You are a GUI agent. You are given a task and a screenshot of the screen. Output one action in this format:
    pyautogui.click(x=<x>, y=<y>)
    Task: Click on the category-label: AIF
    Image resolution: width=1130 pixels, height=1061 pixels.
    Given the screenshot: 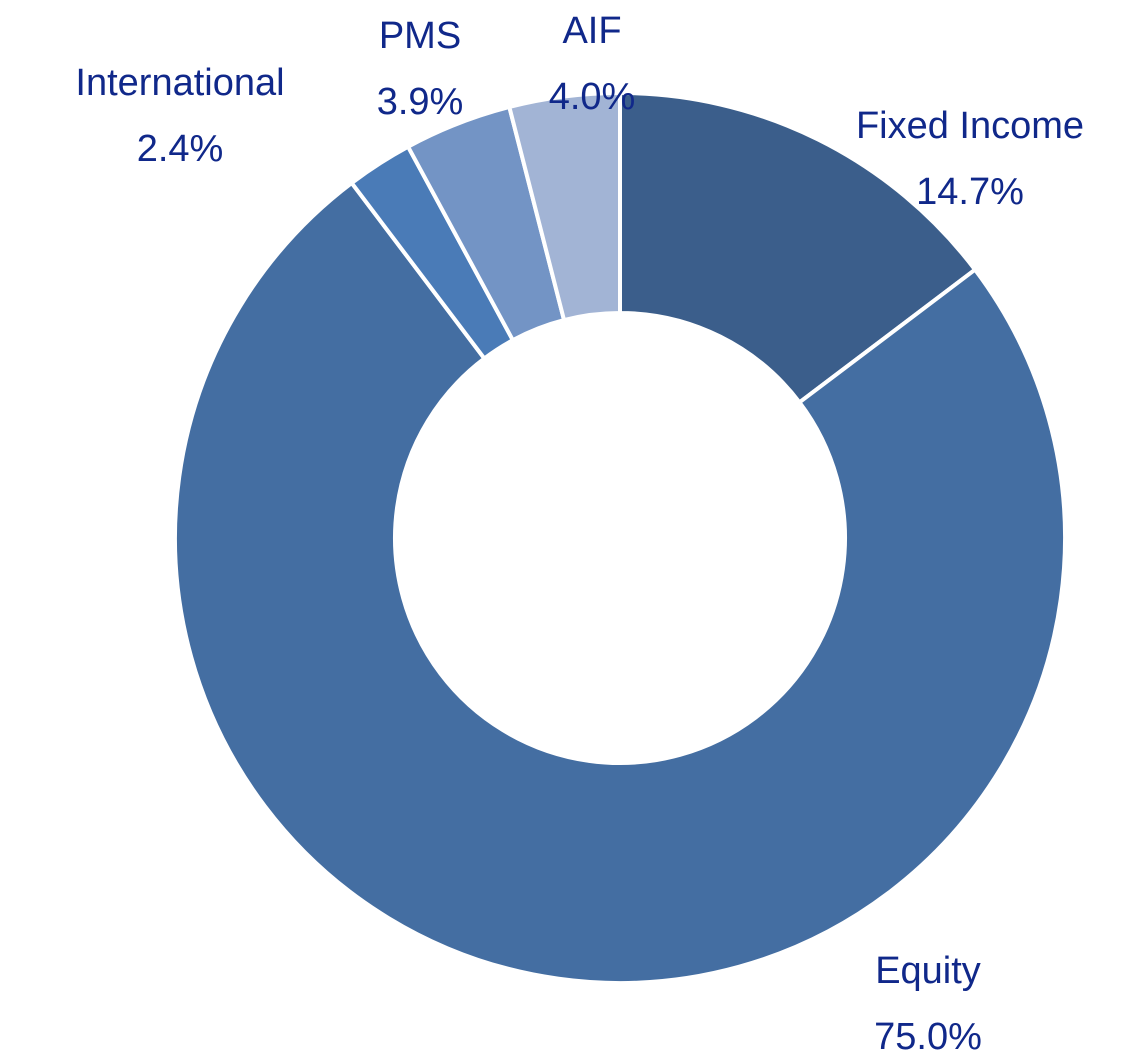 What is the action you would take?
    pyautogui.click(x=591, y=31)
    